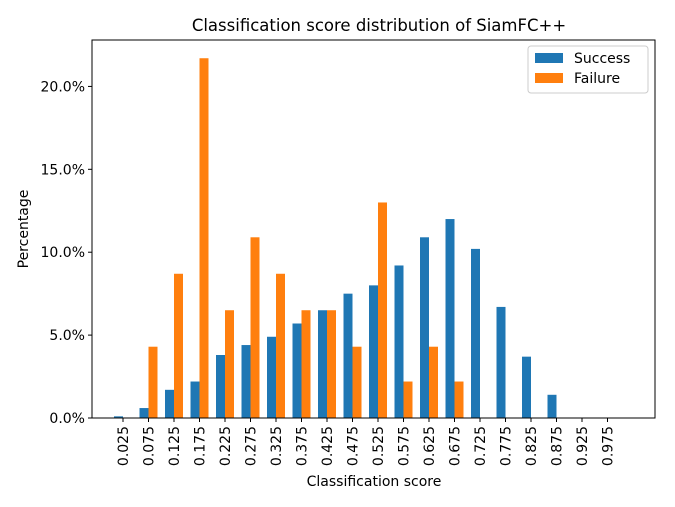 Image resolution: width=675 pixels, height=507 pixels. Describe the element at coordinates (405, 446) in the screenshot. I see `x-tick-label: 0.575` at that location.